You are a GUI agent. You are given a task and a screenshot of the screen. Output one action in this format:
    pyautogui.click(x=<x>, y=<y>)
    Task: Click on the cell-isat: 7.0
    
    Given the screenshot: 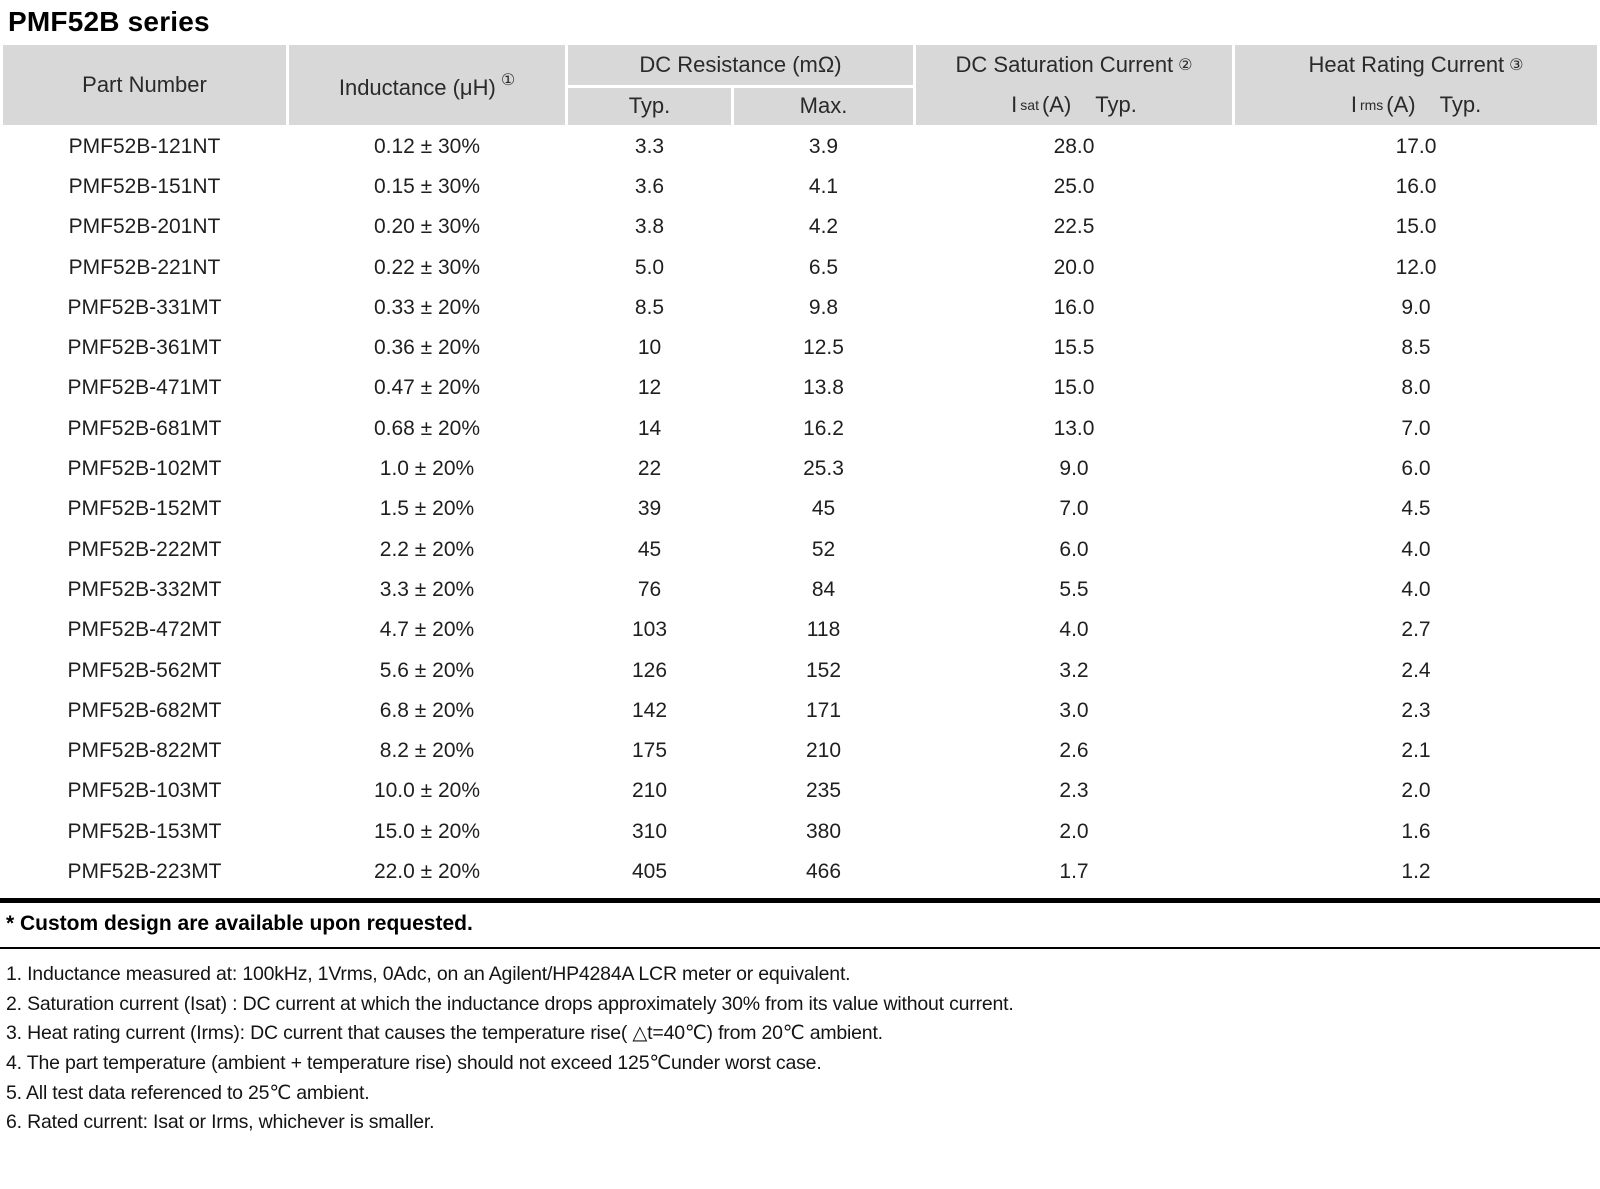 What is the action you would take?
    pyautogui.click(x=1074, y=509)
    